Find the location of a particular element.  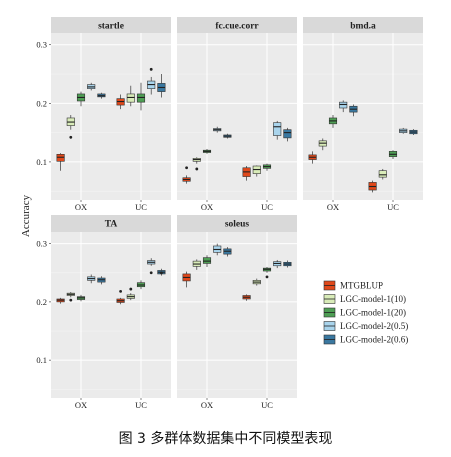

legend-label: LGC-model-2(0.5) is located at coordinates (374, 326).